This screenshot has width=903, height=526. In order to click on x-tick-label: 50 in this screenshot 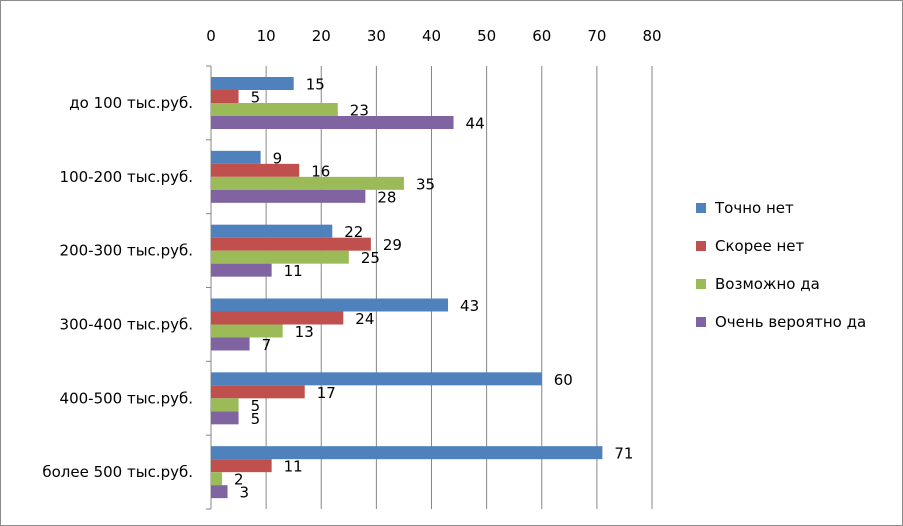, I will do `click(486, 36)`.